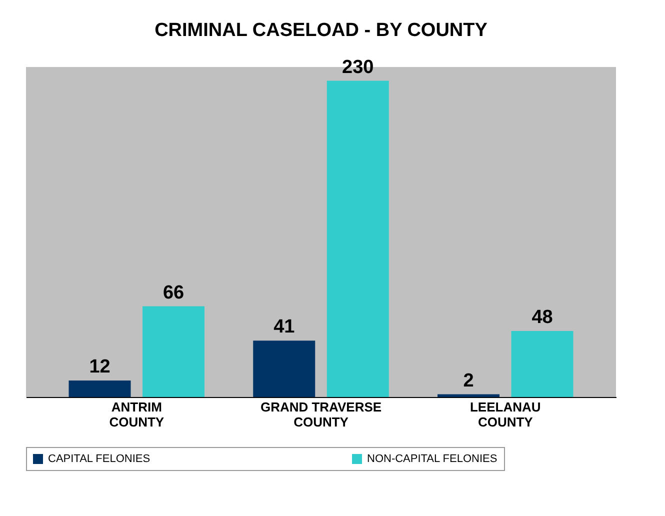 The image size is (665, 516). Describe the element at coordinates (542, 317) in the screenshot. I see `data-label: 48` at that location.